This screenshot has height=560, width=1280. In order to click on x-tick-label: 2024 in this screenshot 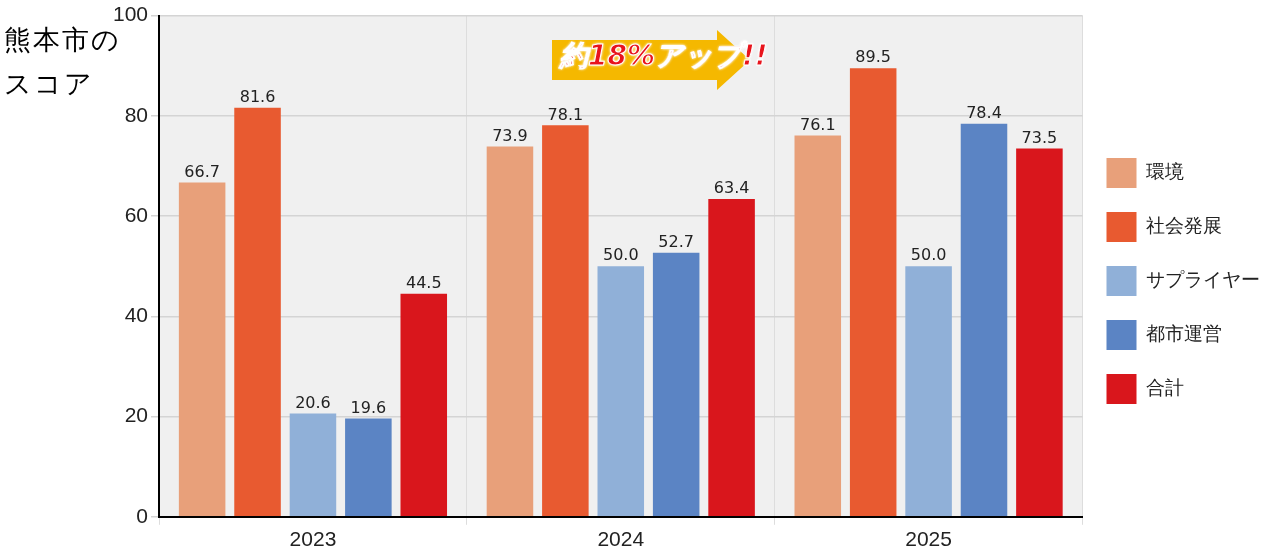, I will do `click(621, 539)`.